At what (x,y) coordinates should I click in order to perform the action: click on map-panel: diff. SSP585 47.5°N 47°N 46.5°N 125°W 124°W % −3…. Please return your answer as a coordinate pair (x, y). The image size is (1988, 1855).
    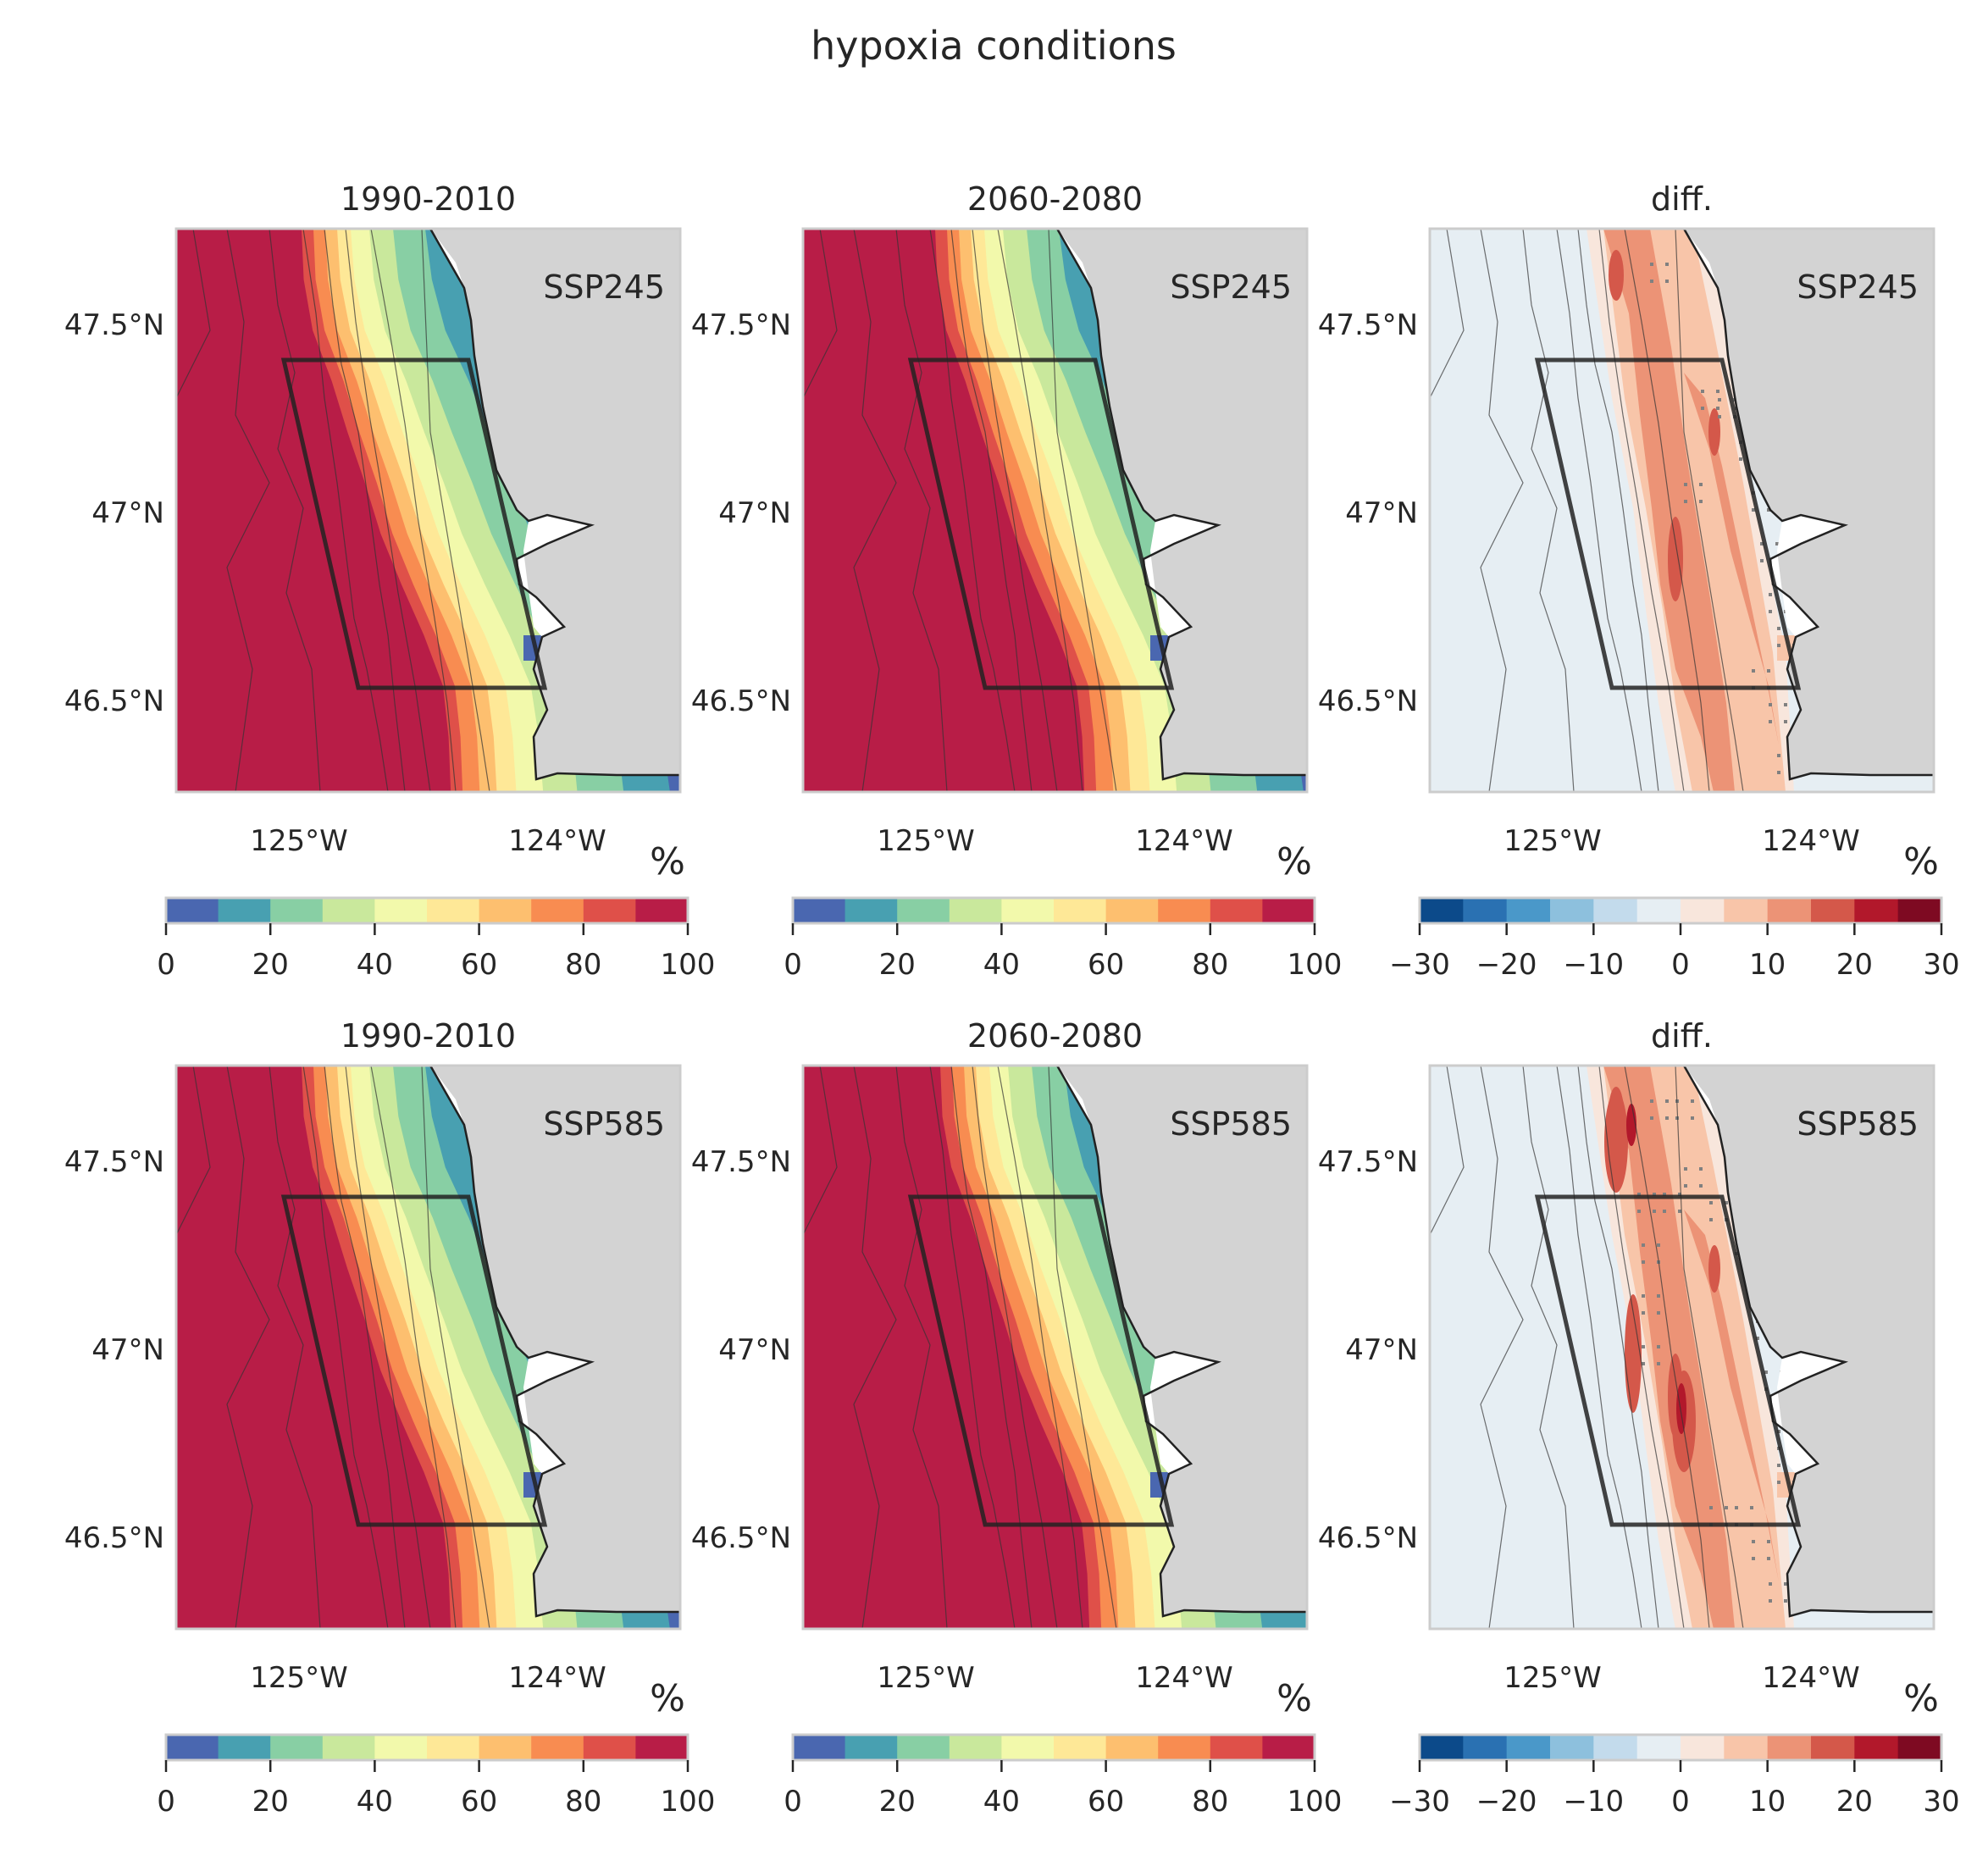
    Looking at the image, I should click on (1639, 1418).